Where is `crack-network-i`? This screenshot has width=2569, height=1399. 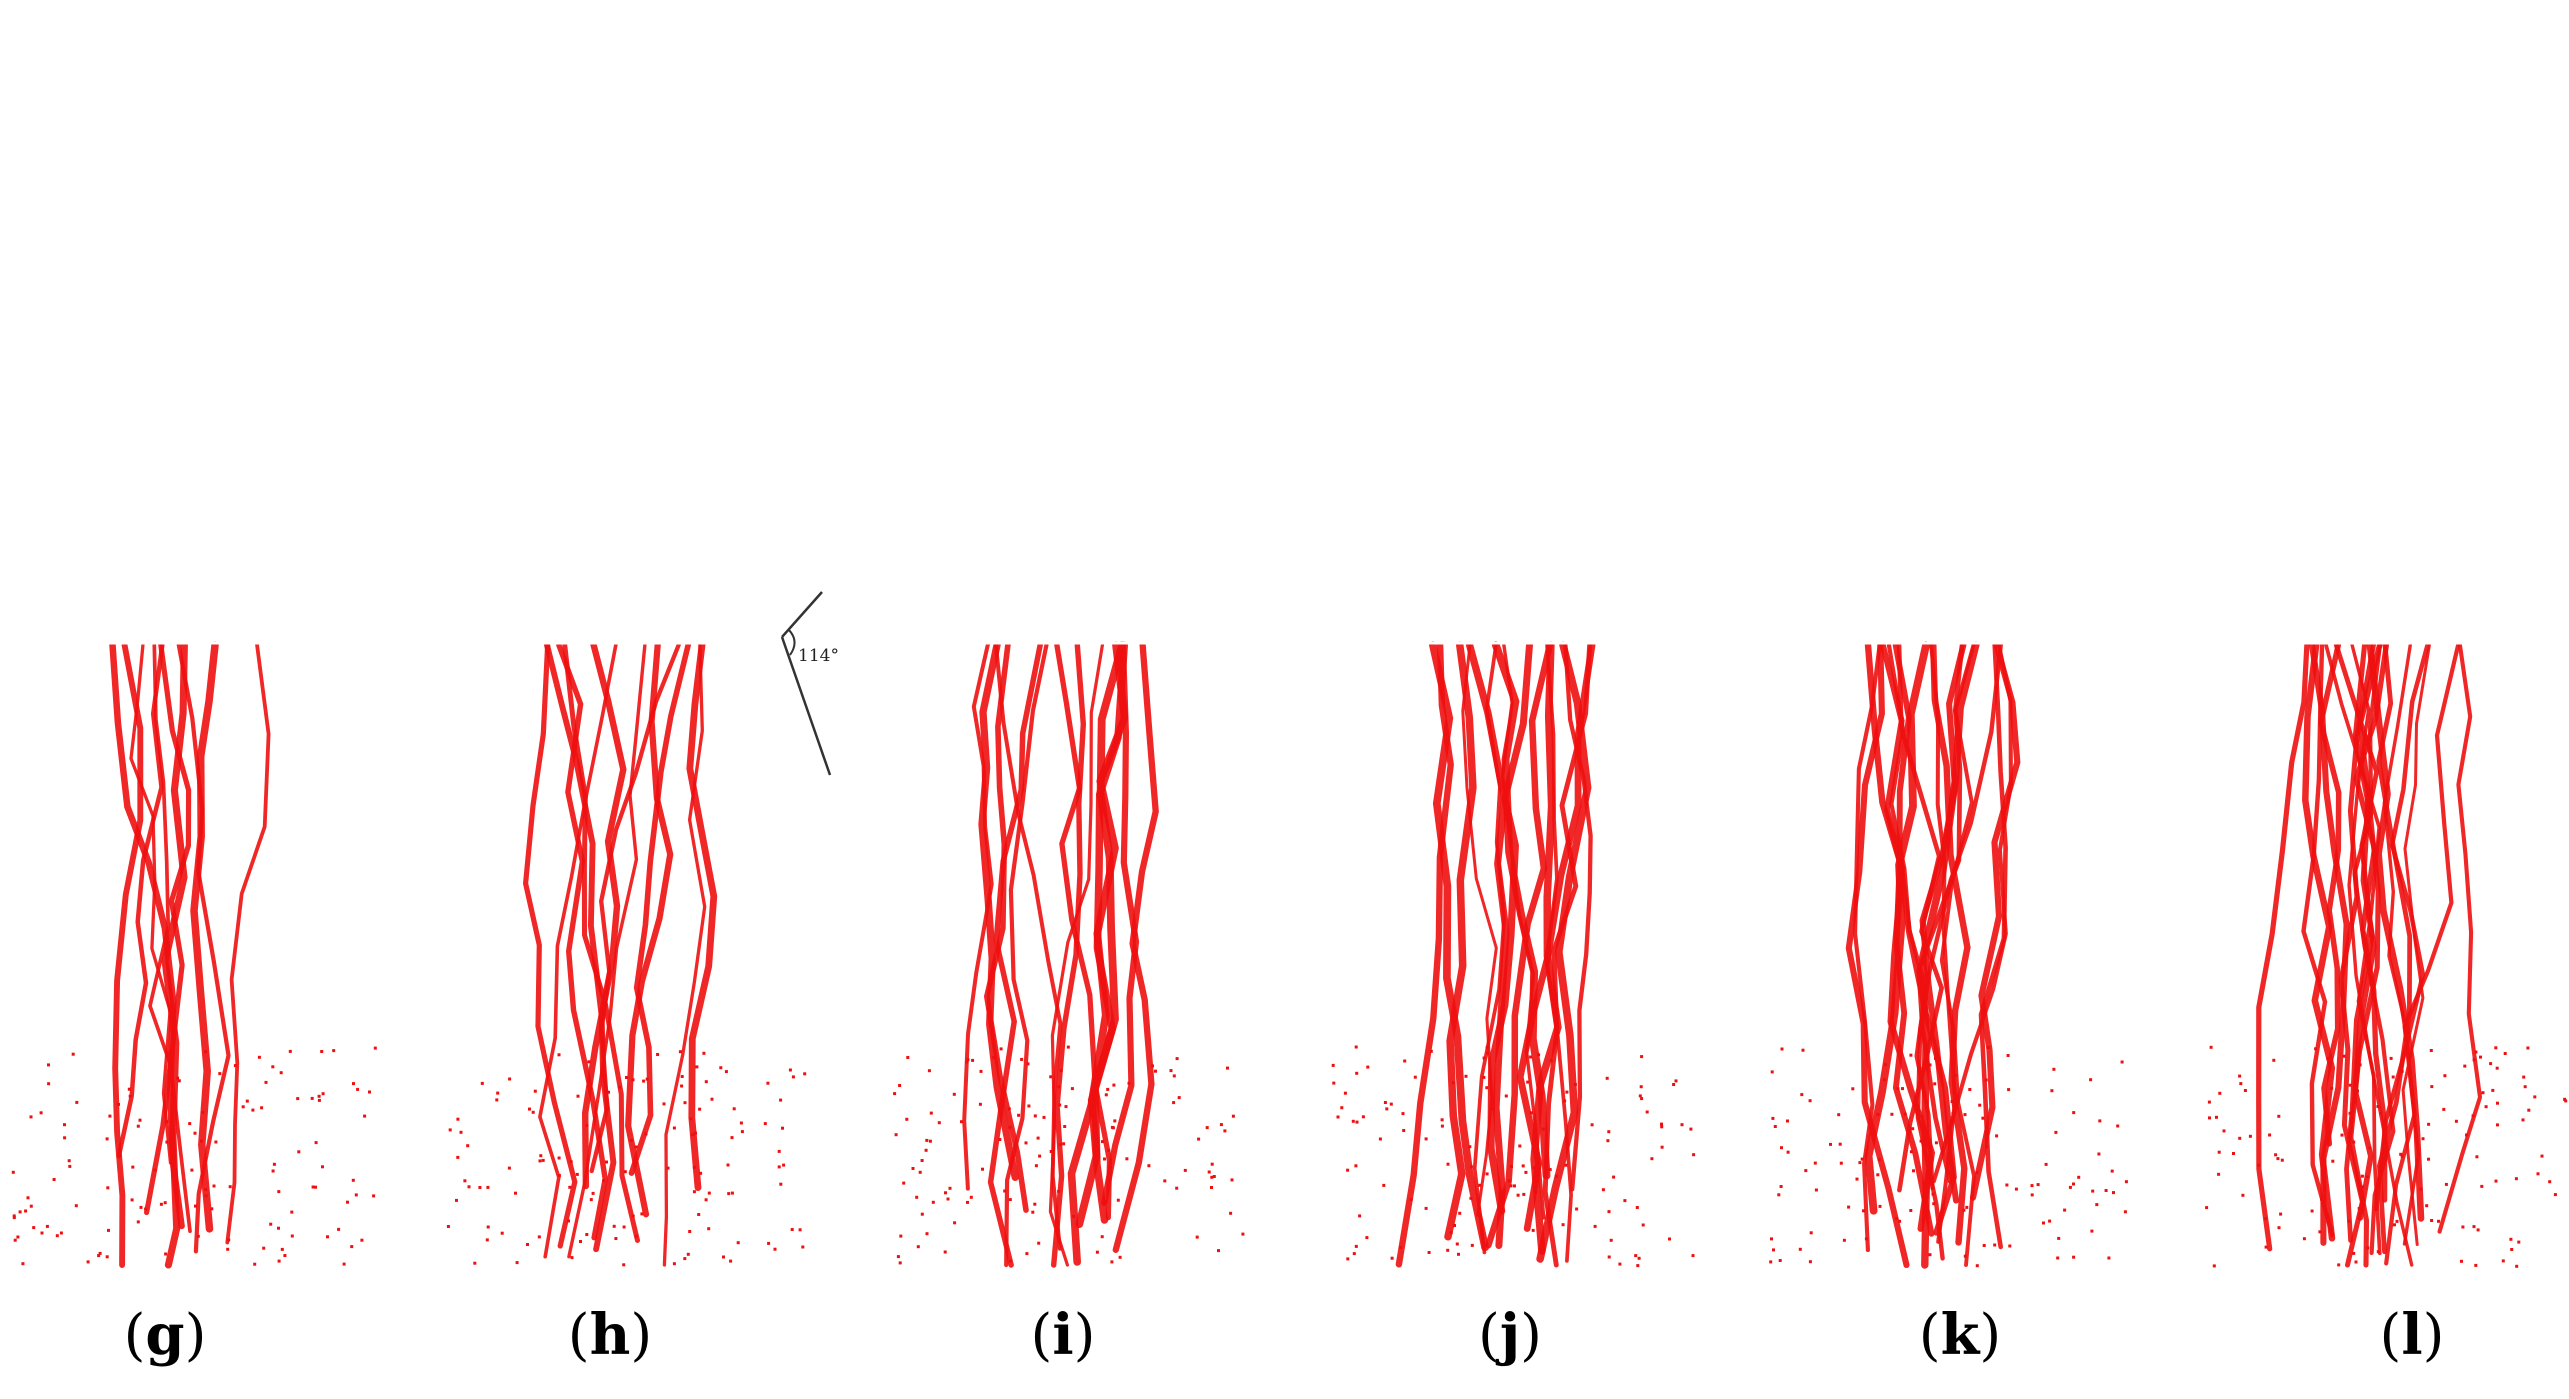 crack-network-i is located at coordinates (1060, 954).